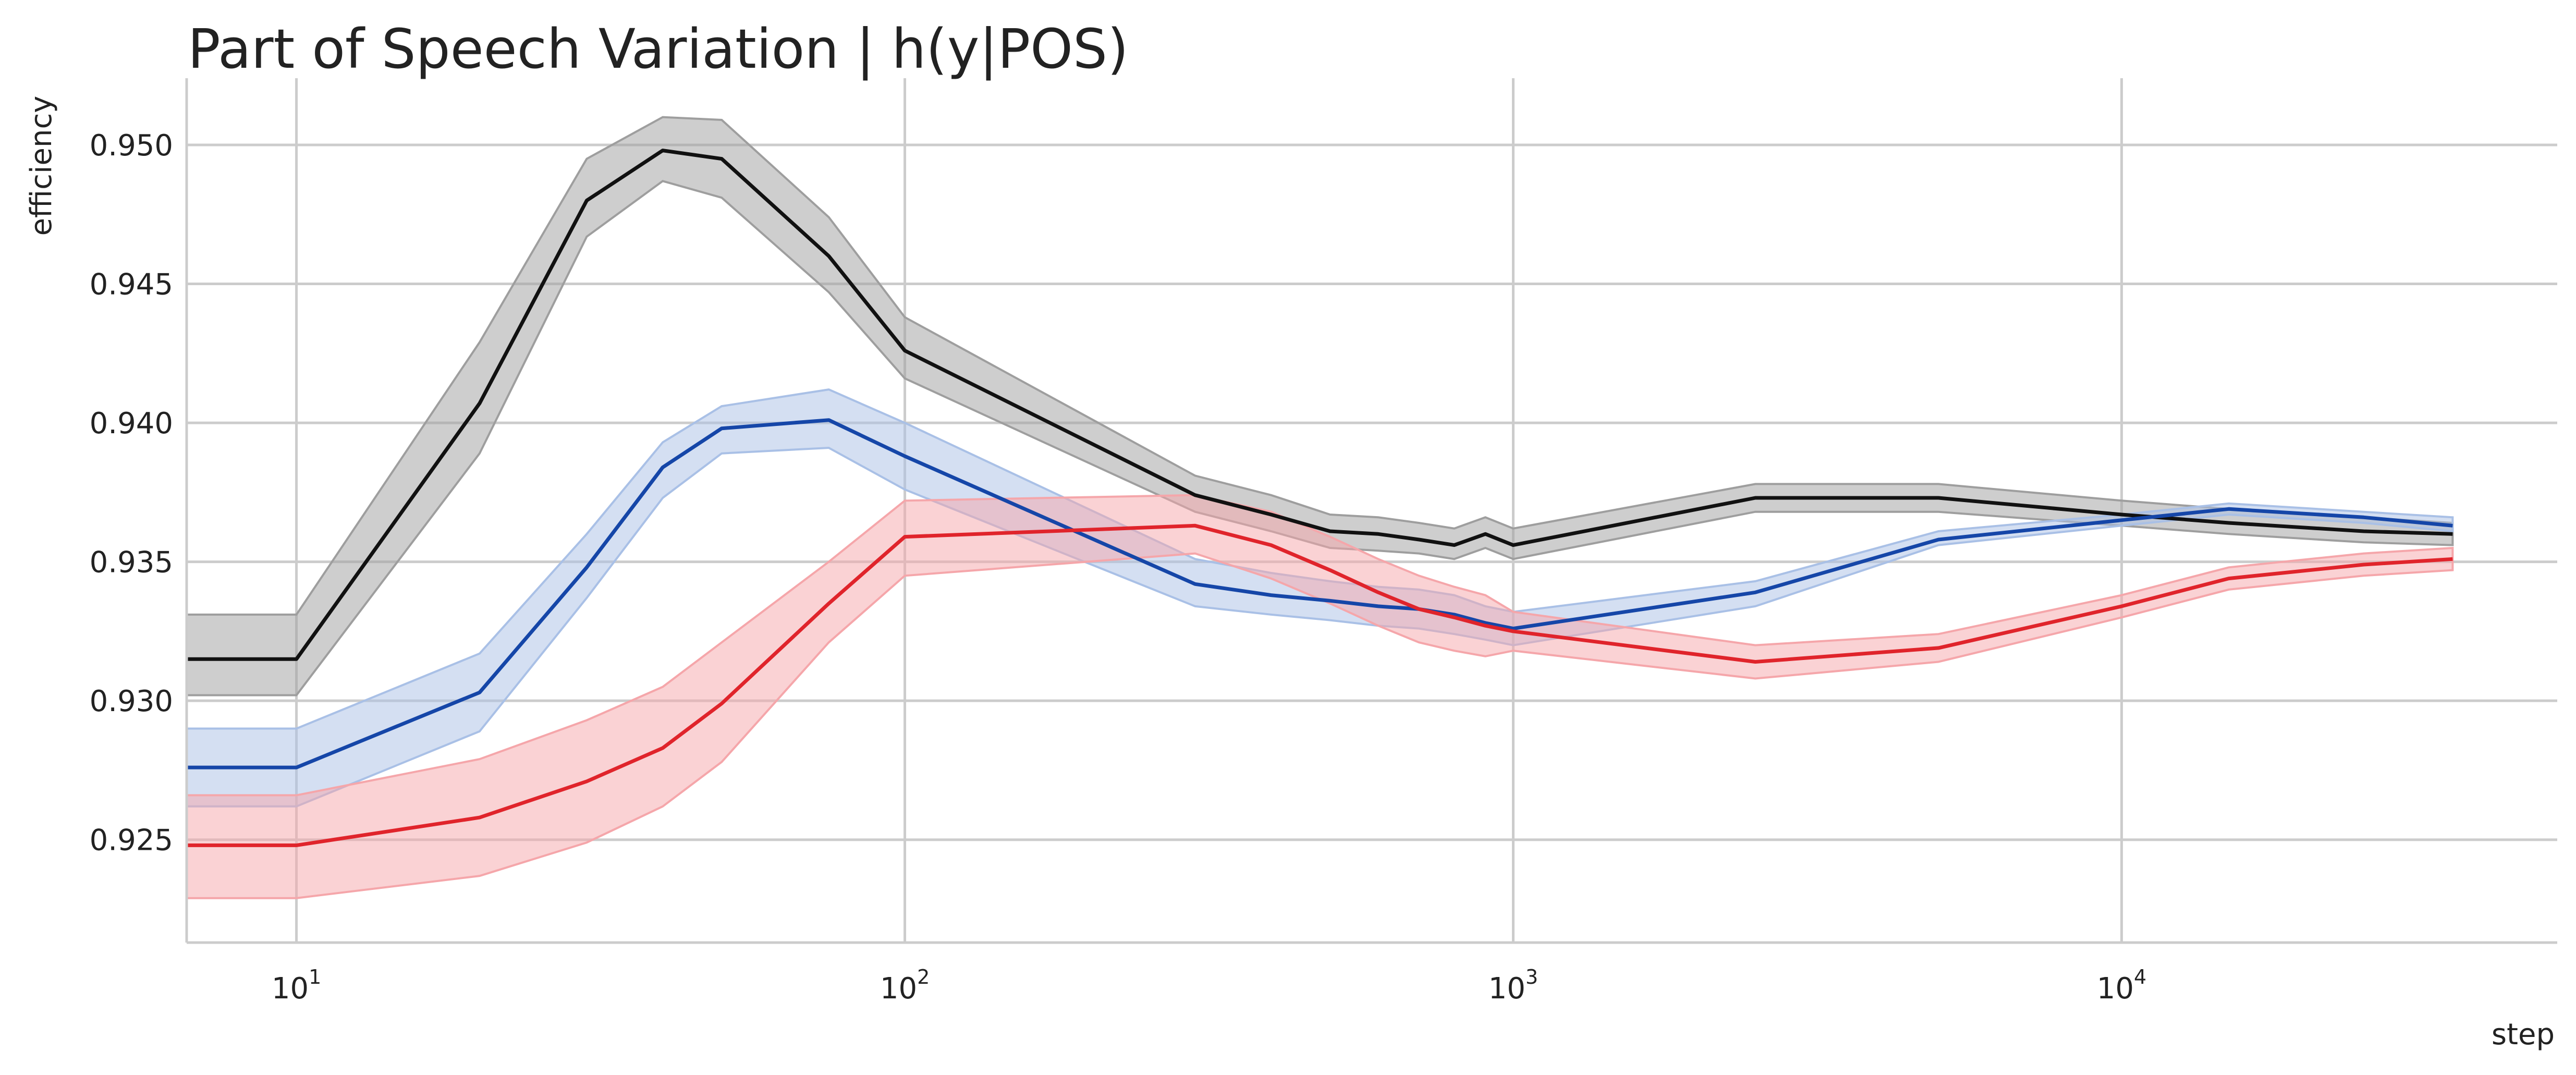 The image size is (2576, 1075). Describe the element at coordinates (131, 285) in the screenshot. I see `y-tick-label-4: 0.945` at that location.